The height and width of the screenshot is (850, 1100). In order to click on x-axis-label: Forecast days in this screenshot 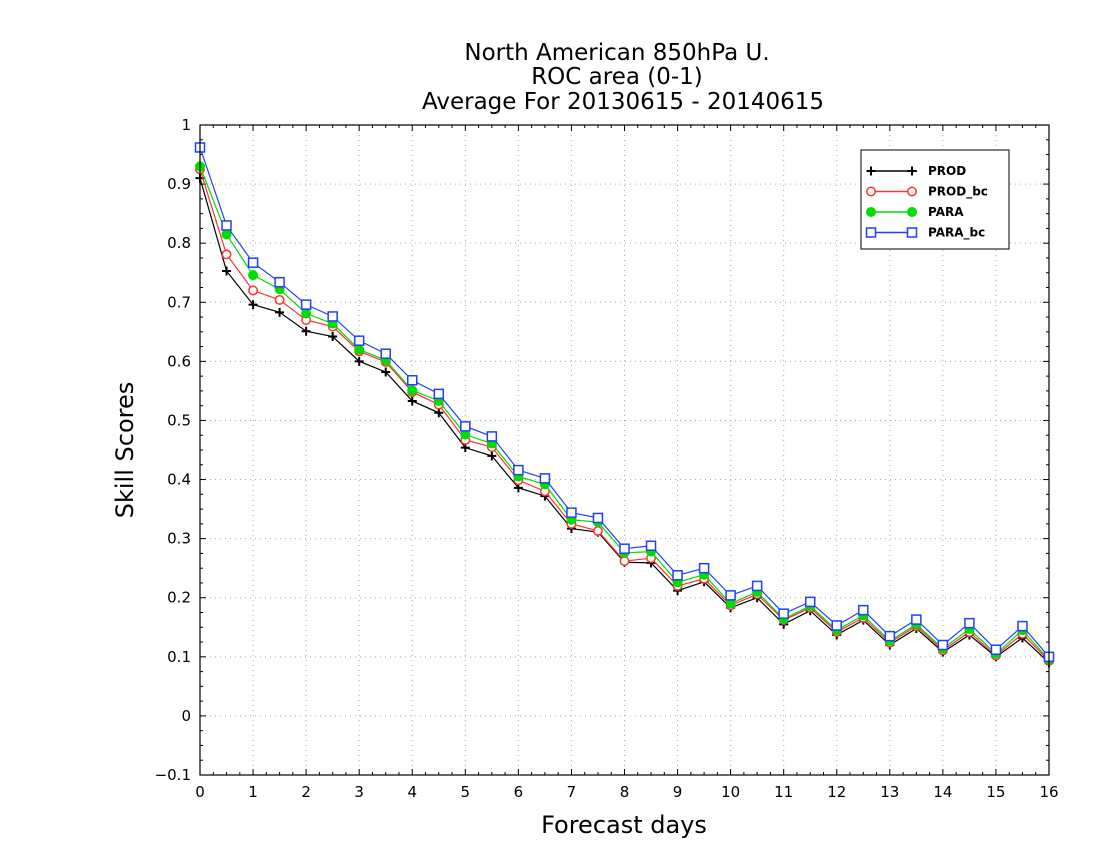, I will do `click(624, 825)`.